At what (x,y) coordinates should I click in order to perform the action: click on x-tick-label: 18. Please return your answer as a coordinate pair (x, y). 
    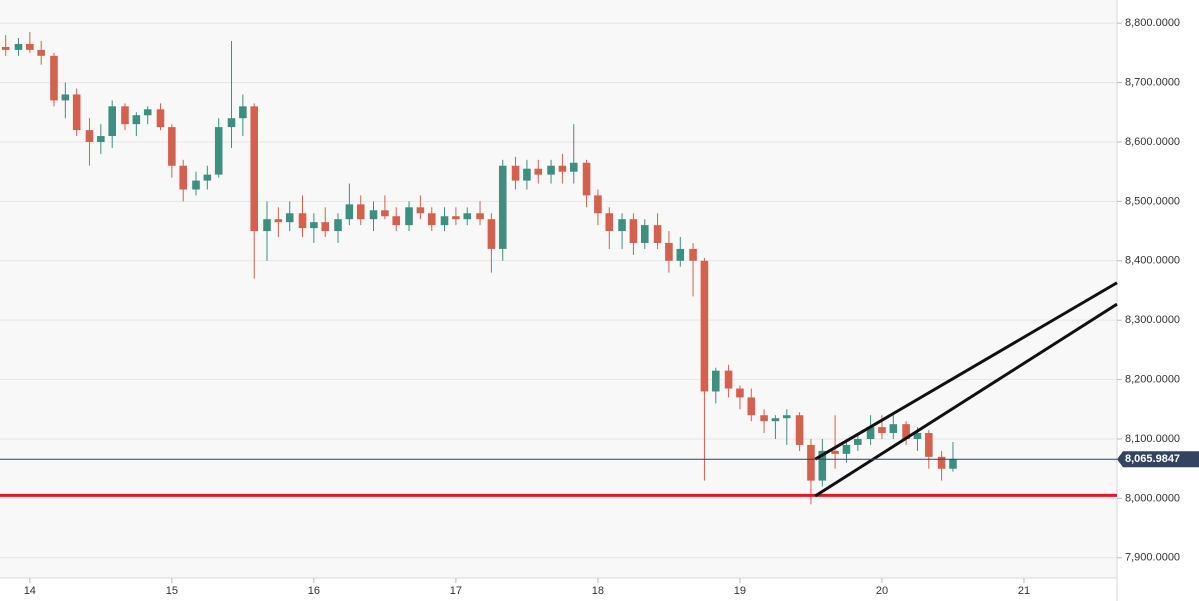
    Looking at the image, I should click on (598, 591).